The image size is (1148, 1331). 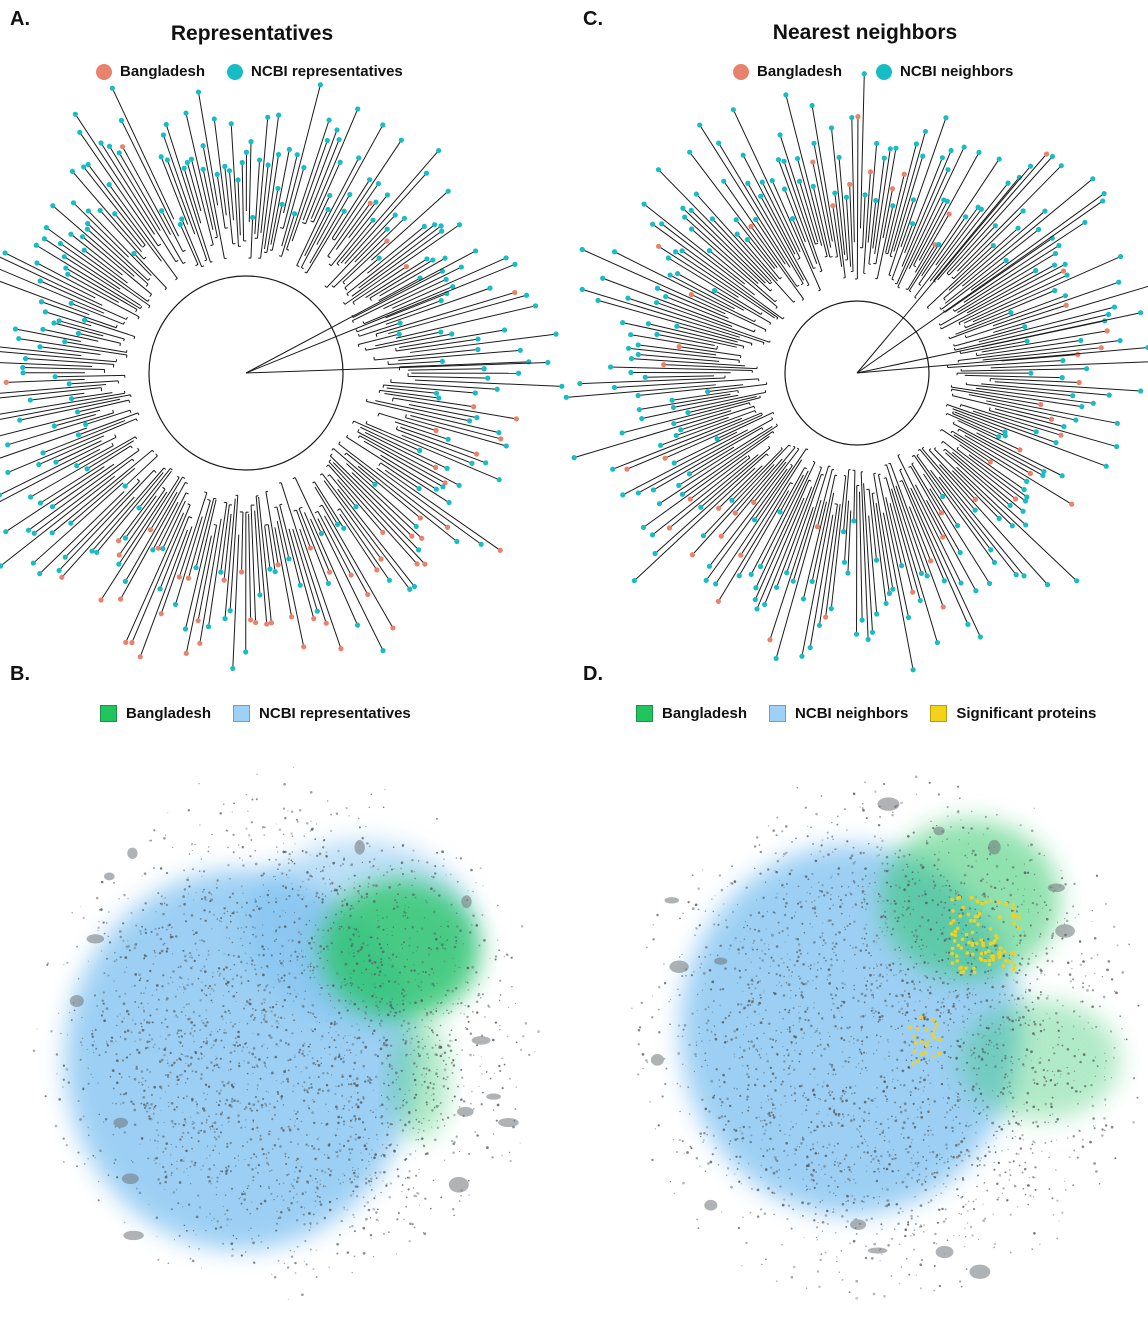 I want to click on tree-scaffold, so click(x=857, y=373).